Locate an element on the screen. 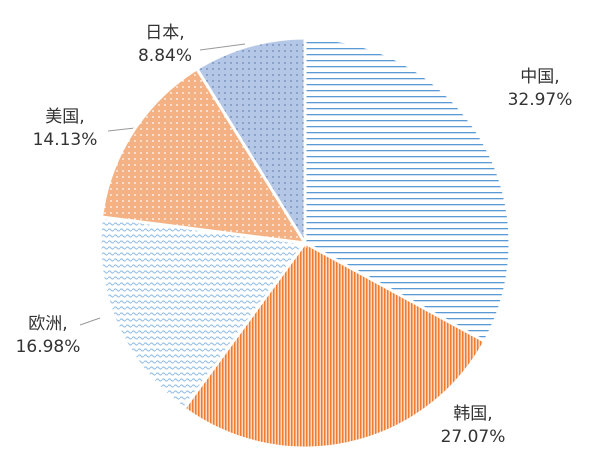 This screenshot has width=600, height=469. category-label: 美国, is located at coordinates (64, 117).